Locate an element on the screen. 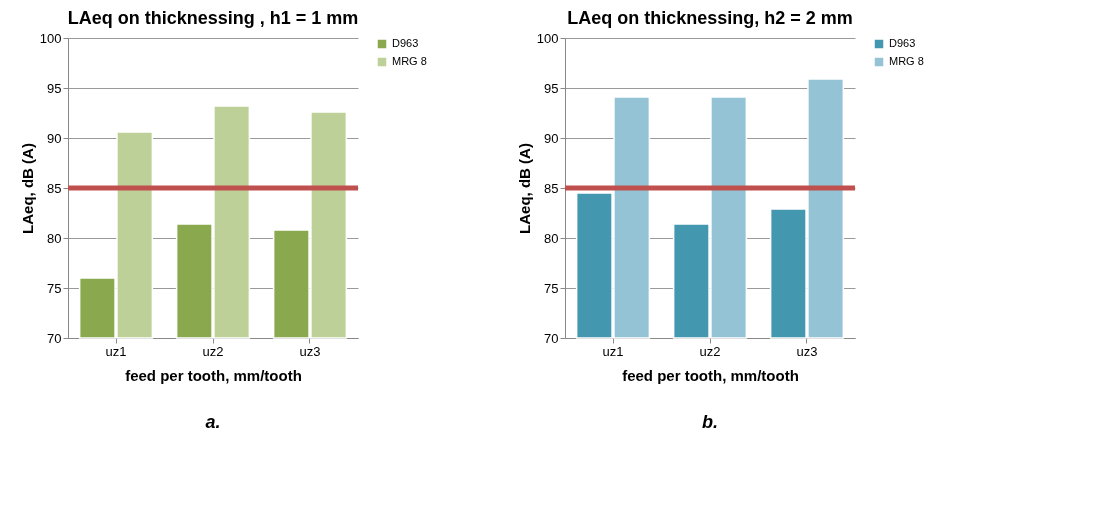 The width and height of the screenshot is (1115, 526). chart-title: LAeq on thicknessing , h1 = 1 mm is located at coordinates (213, 18).